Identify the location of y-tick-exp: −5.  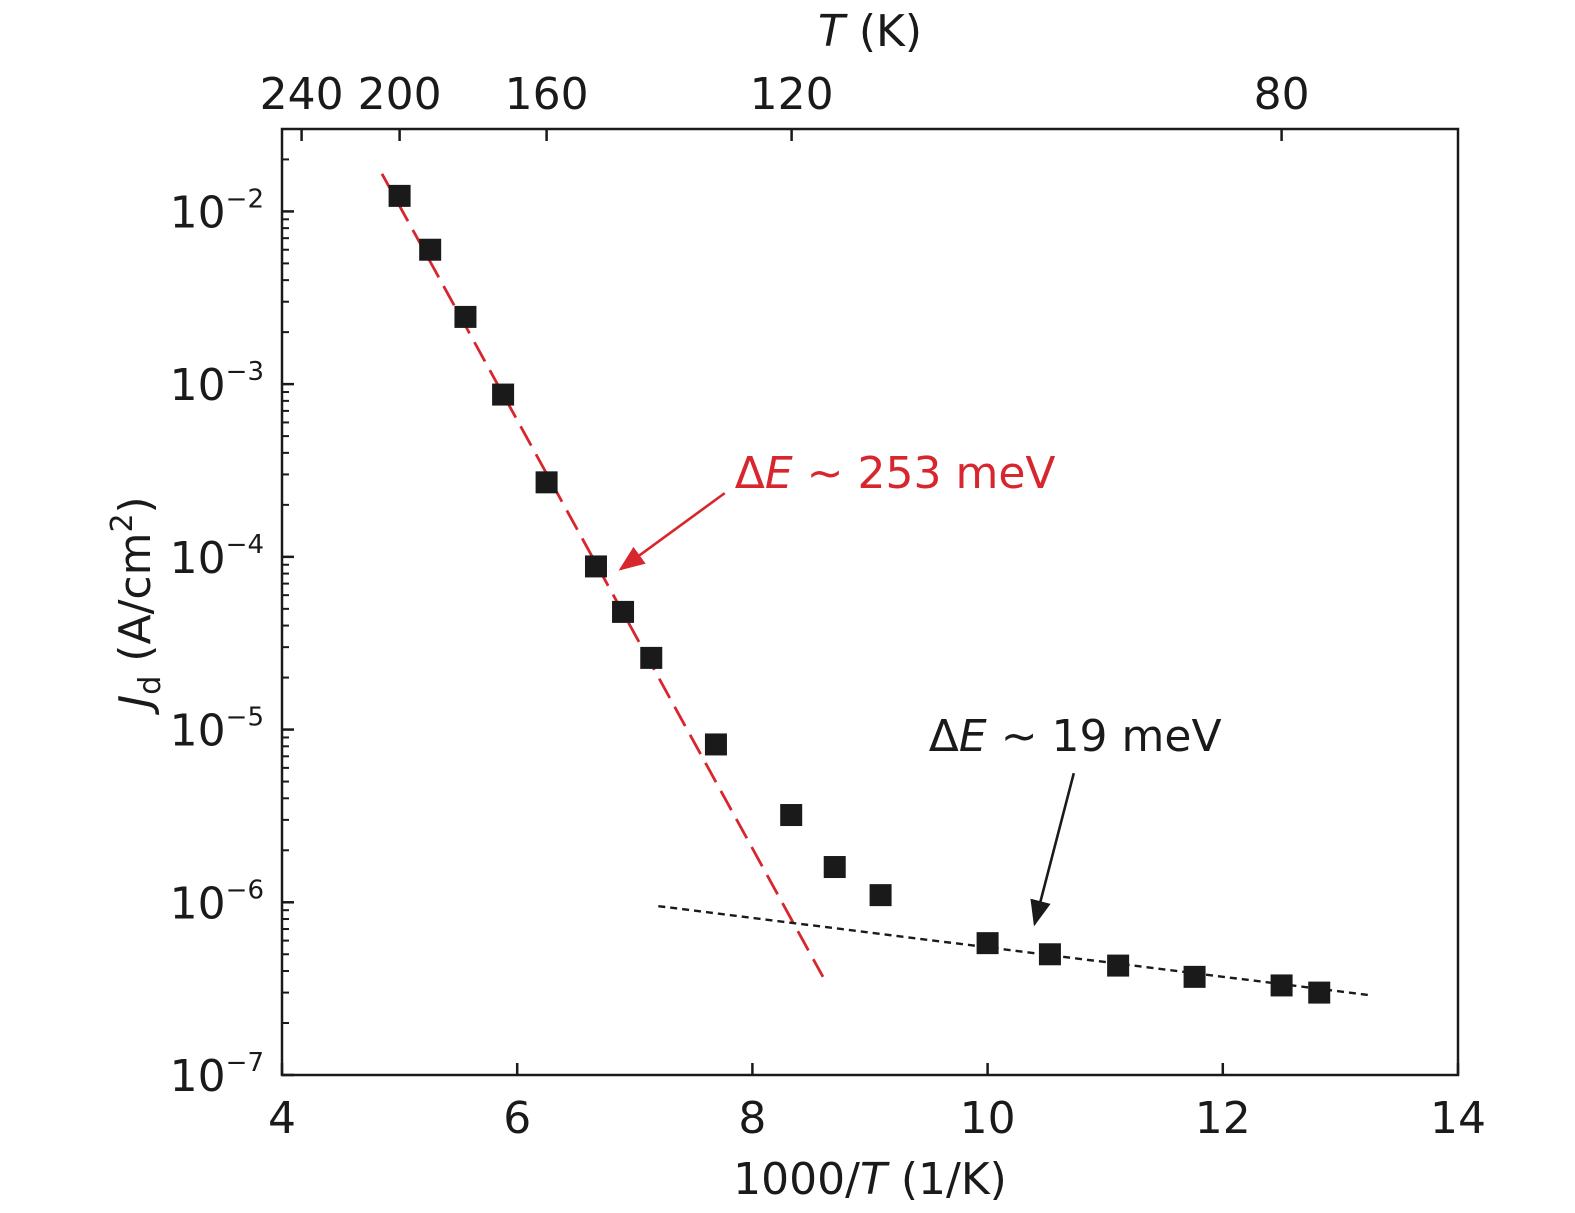
(245, 718).